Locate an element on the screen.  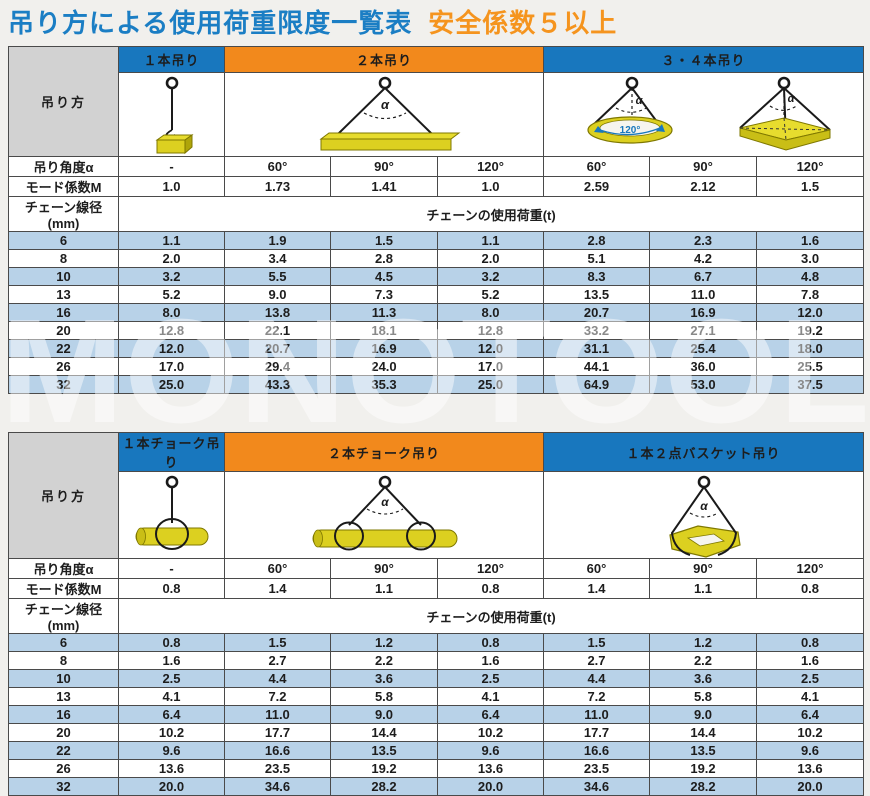
load-value-cell: 0.8 is located at coordinates (810, 642).